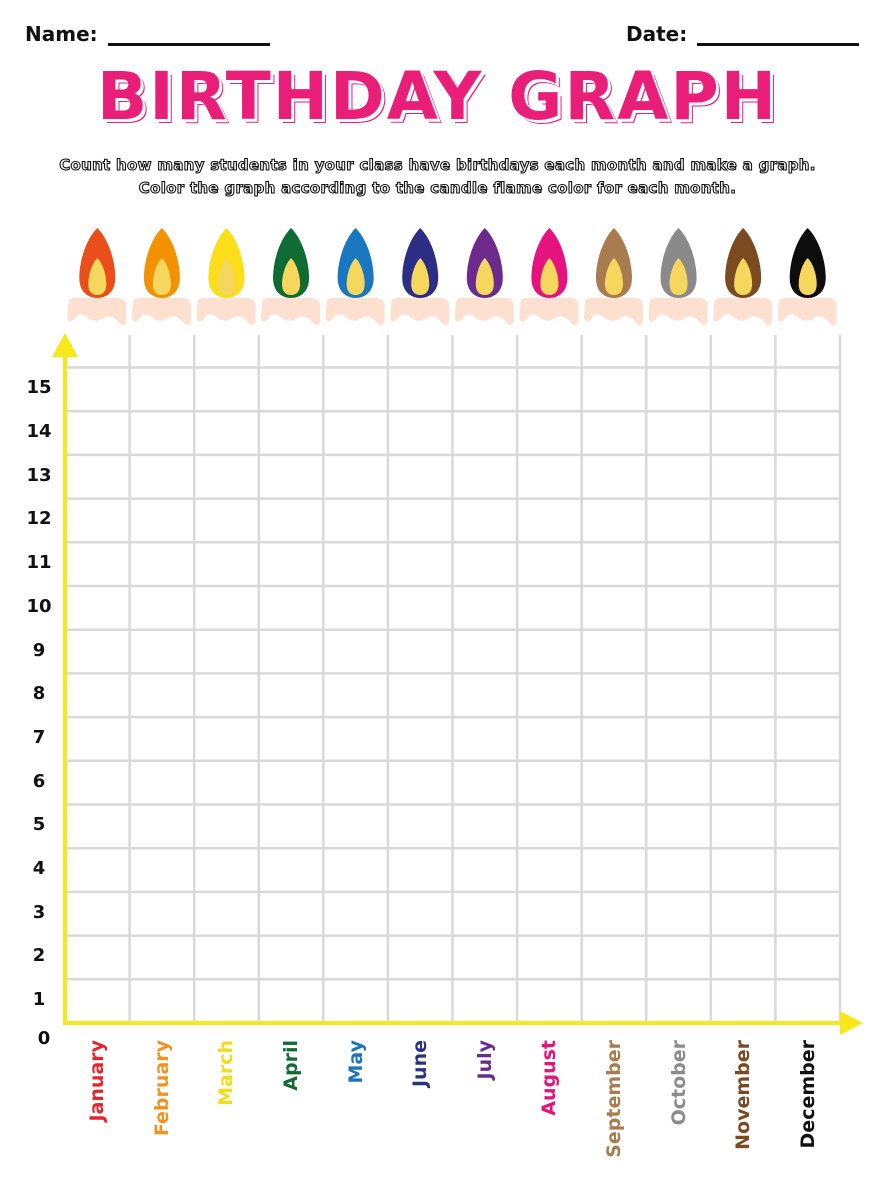 This screenshot has height=1200, width=875. Describe the element at coordinates (65, 345) in the screenshot. I see `y-axis-arrow-icon` at that location.